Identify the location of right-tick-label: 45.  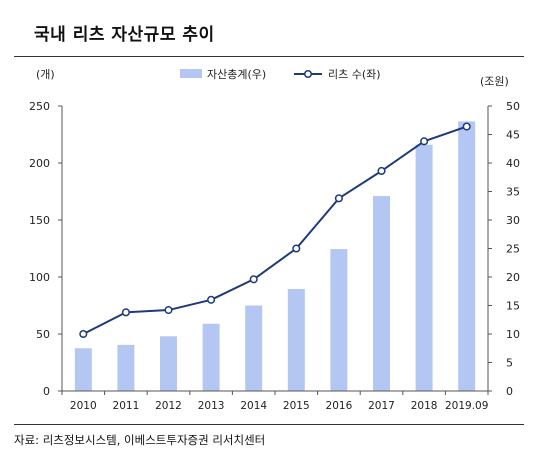
(513, 135).